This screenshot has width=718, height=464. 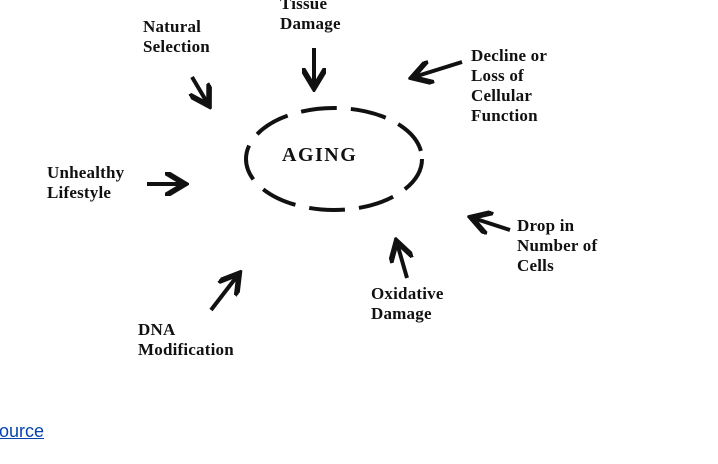 What do you see at coordinates (320, 155) in the screenshot?
I see `aging-center-label: AGING` at bounding box center [320, 155].